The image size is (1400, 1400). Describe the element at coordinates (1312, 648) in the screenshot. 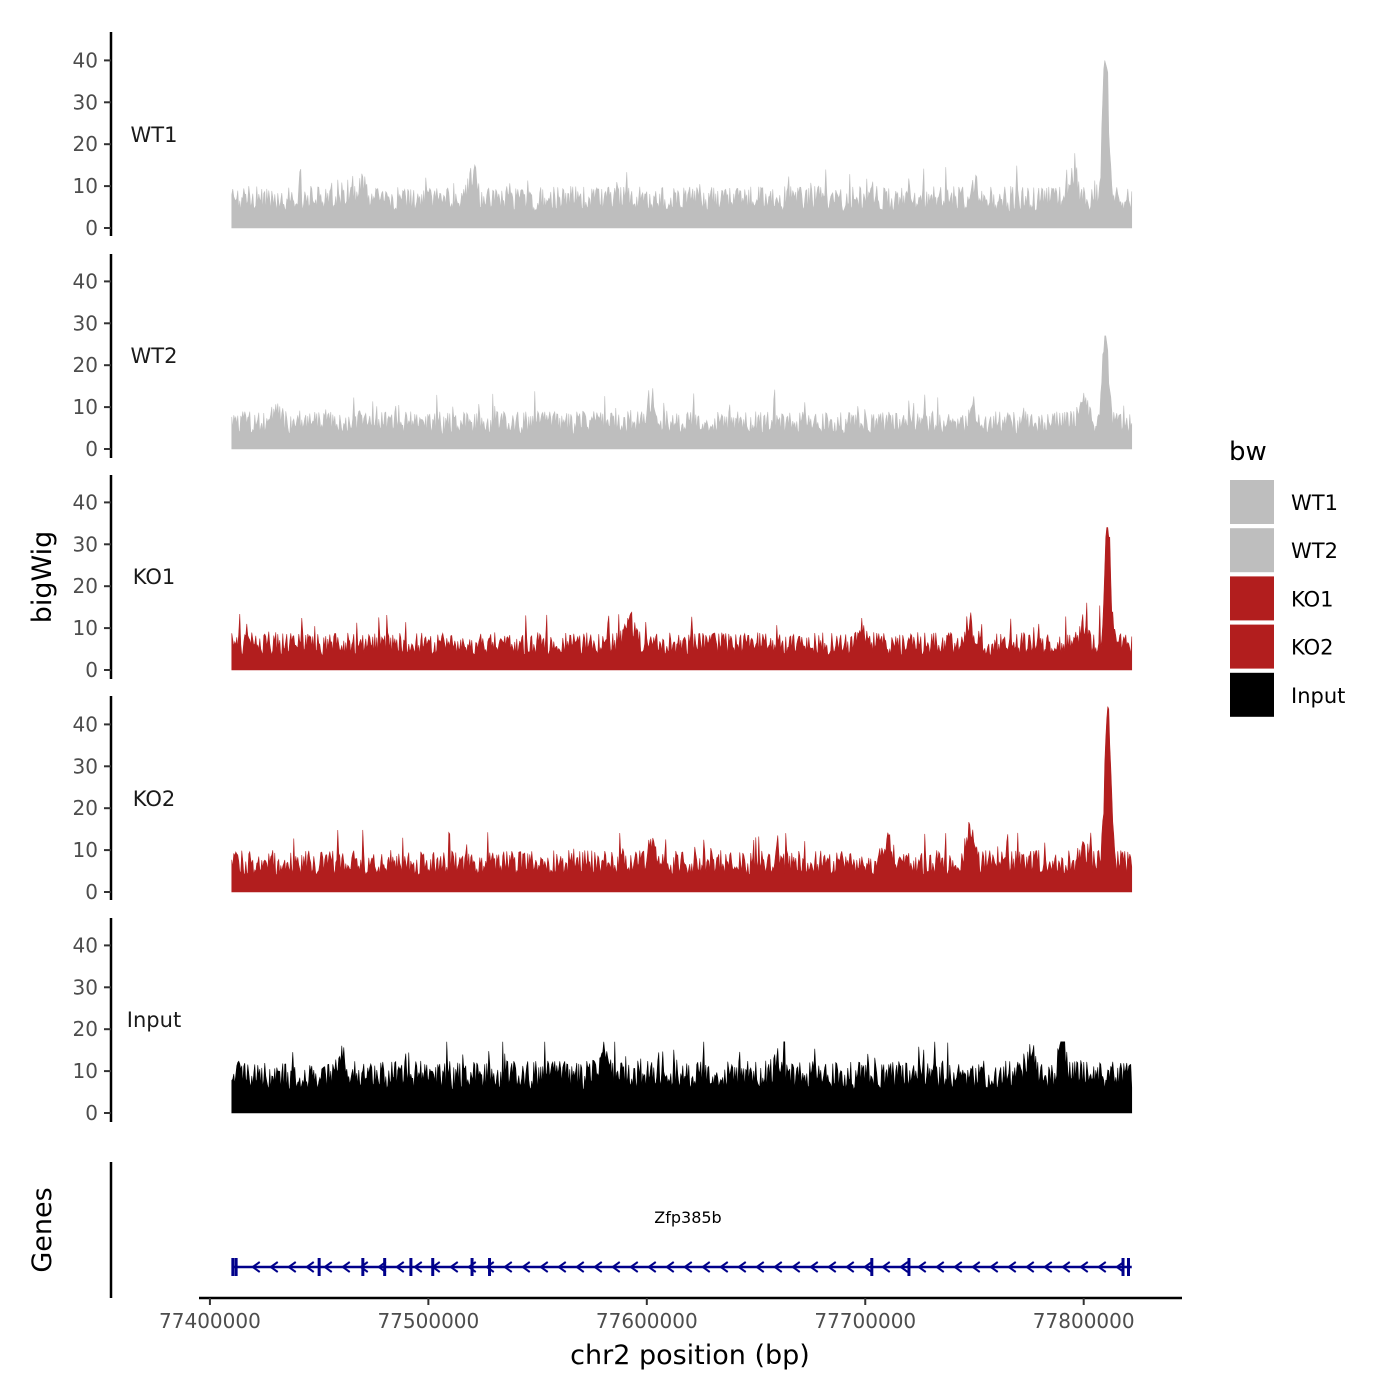

I see `legend-label-ko2: KO2` at that location.